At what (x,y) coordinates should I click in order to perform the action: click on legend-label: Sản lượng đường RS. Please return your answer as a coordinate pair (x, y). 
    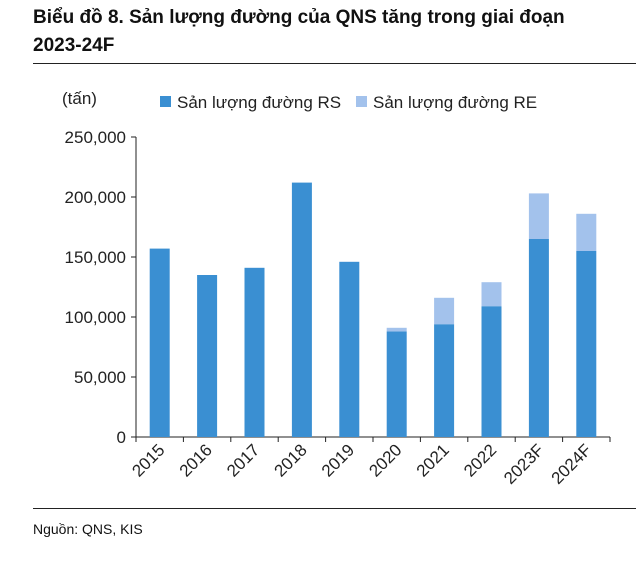
    Looking at the image, I should click on (259, 102).